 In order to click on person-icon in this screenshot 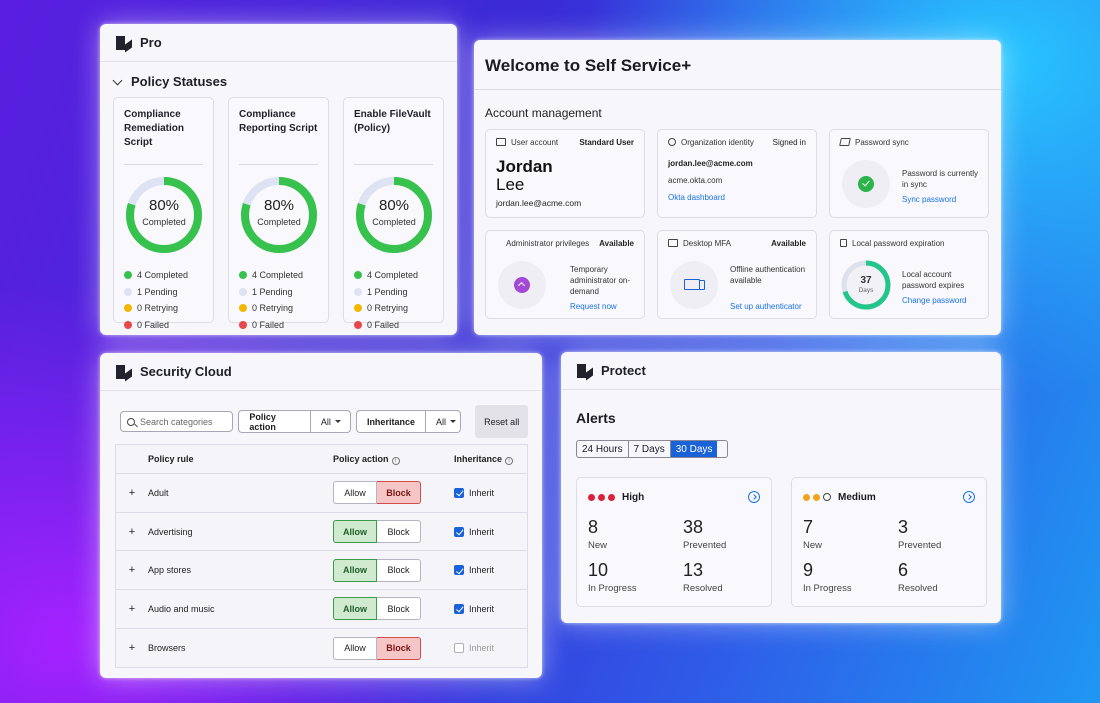, I will do `click(672, 142)`.